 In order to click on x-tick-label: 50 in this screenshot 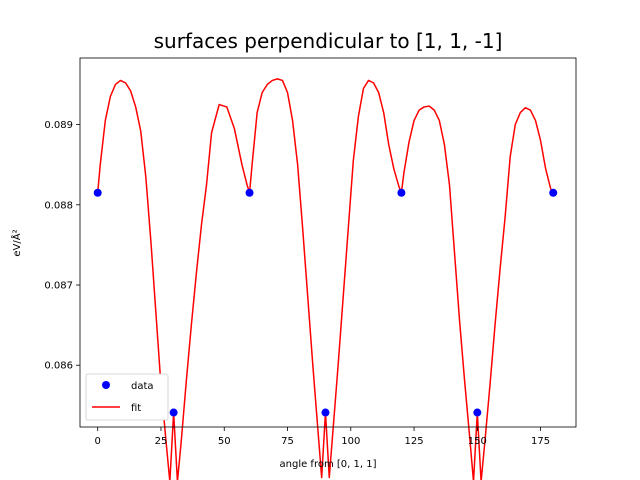, I will do `click(224, 441)`.